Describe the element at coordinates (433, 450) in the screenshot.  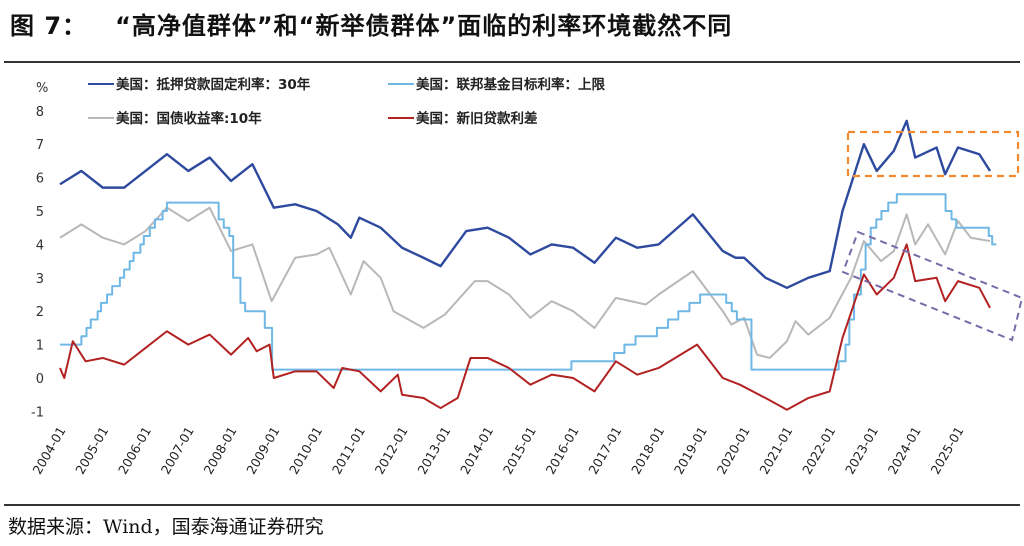
I see `x-tick-label: 2013-01` at that location.